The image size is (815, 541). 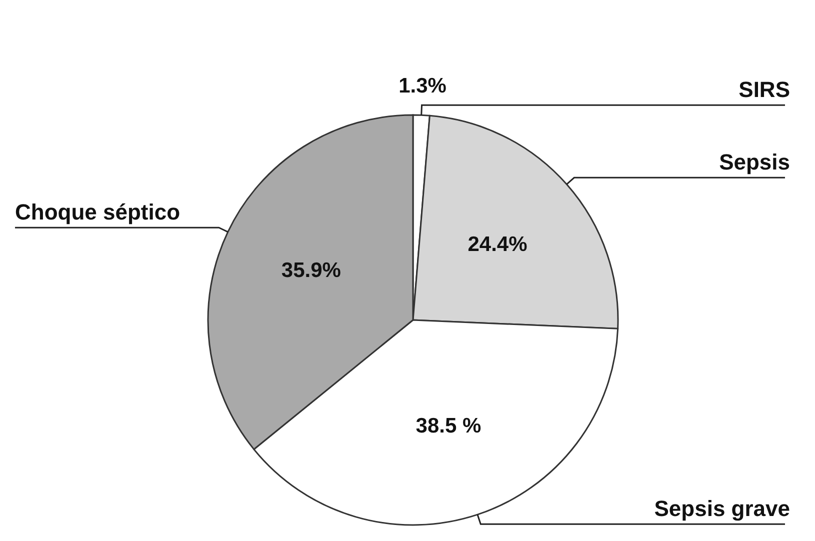 I want to click on data-label: 38.5 %, so click(x=449, y=426).